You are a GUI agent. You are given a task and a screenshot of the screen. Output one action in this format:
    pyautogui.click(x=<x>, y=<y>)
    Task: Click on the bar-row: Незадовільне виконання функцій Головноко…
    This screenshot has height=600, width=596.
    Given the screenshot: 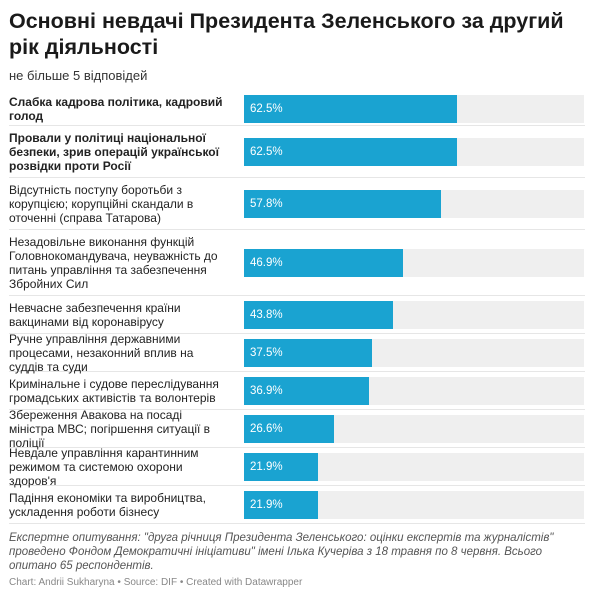 What is the action you would take?
    pyautogui.click(x=297, y=263)
    